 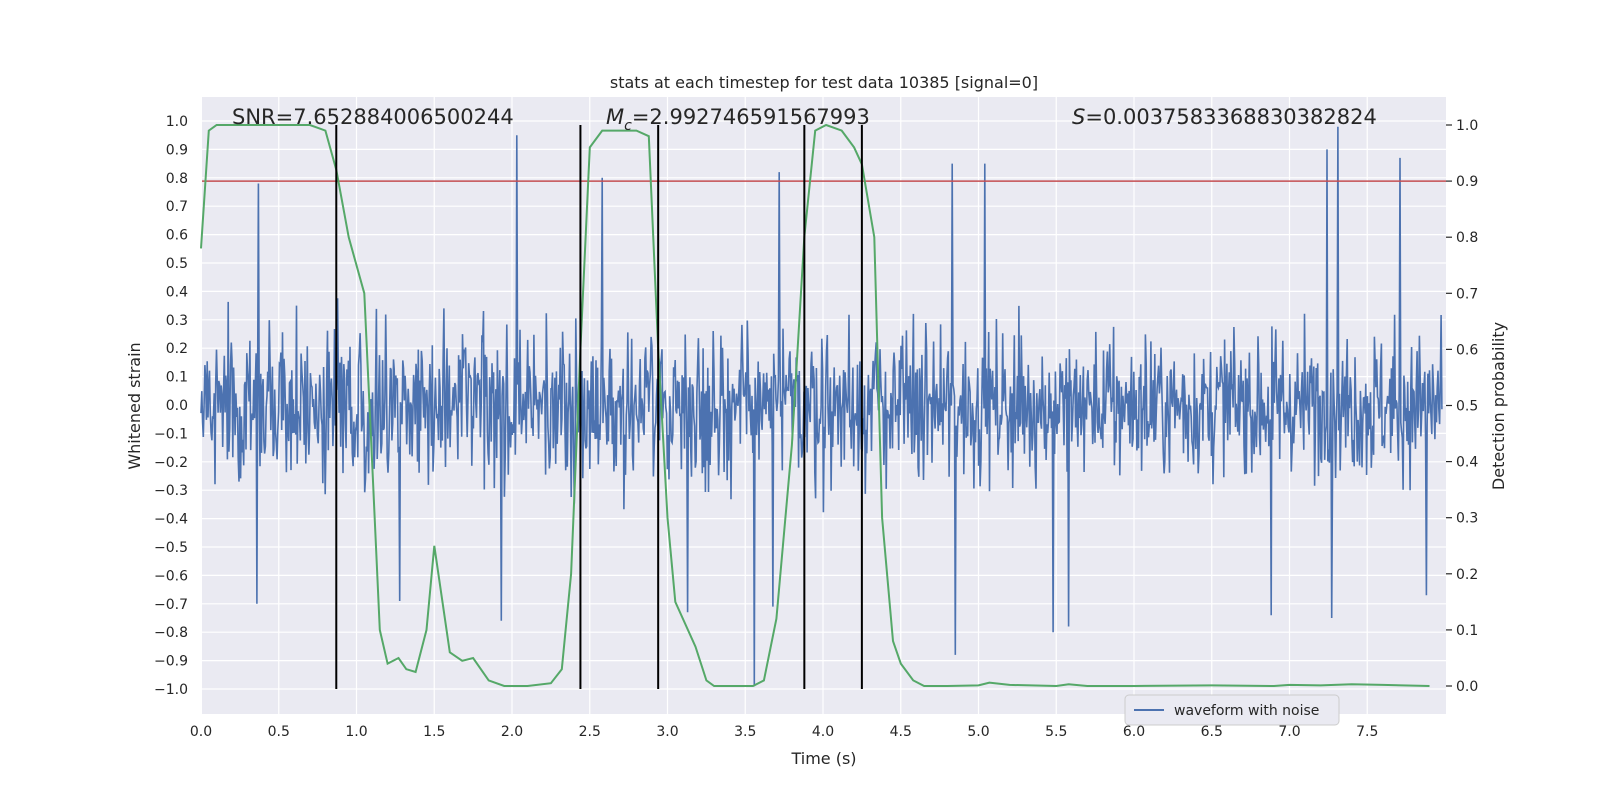 I want to click on y-left-tick-label: 0.7, so click(x=177, y=207).